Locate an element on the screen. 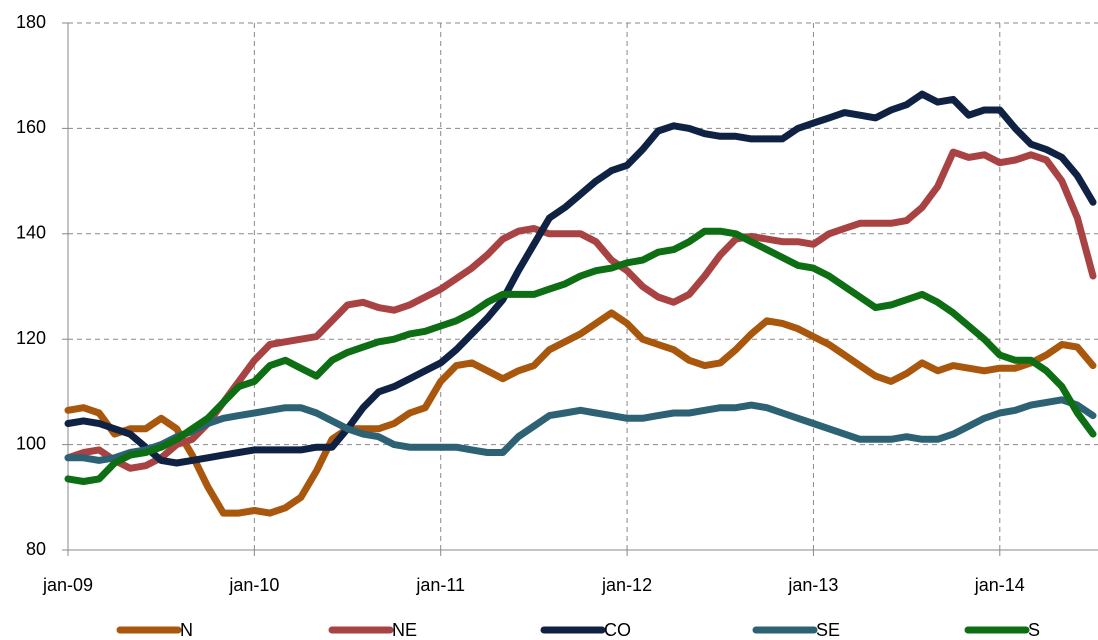  series-line is located at coordinates (580, 430).